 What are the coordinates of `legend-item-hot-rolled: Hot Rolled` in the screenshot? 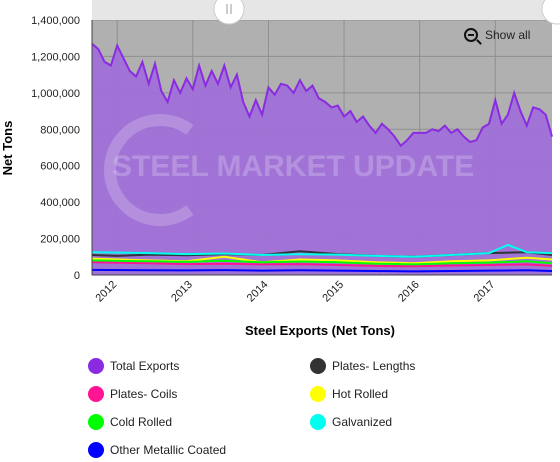 It's located at (349, 394).